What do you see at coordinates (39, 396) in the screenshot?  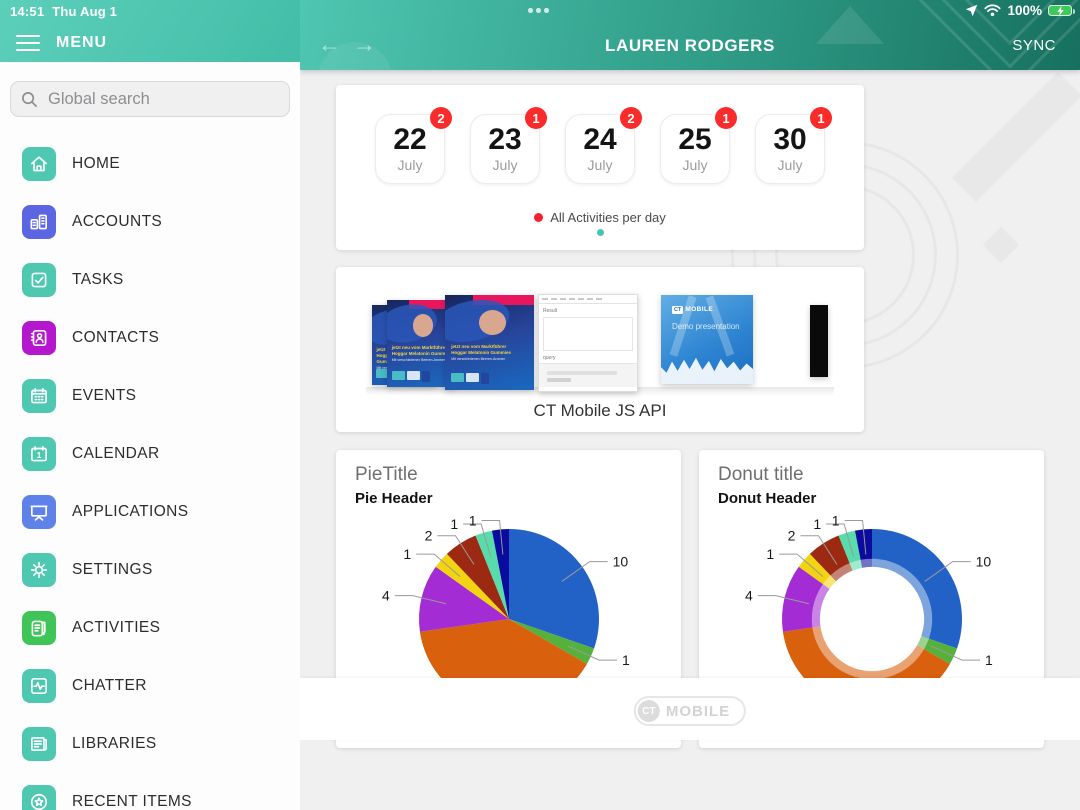 I see `events-icon` at bounding box center [39, 396].